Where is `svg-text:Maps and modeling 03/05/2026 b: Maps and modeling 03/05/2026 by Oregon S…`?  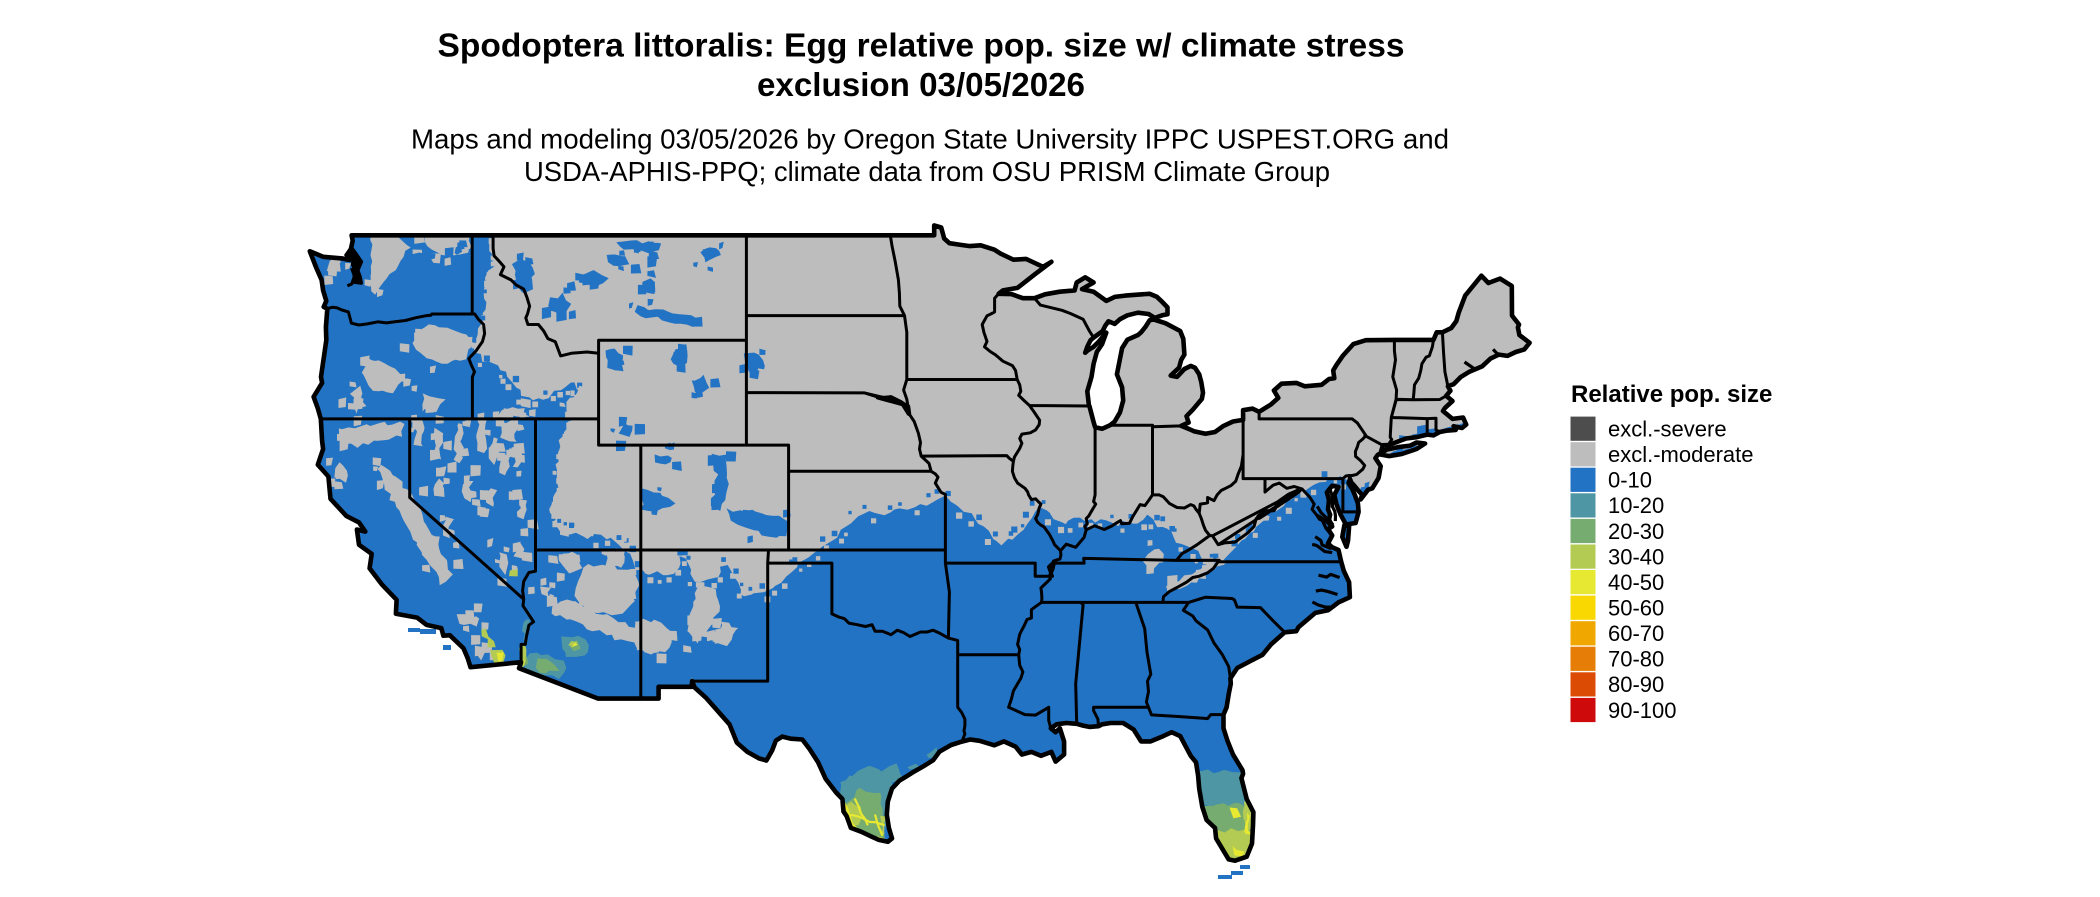
svg-text:Maps and modeling 03/05/2026 b: Maps and modeling 03/05/2026 by Oregon S… is located at coordinates (930, 139).